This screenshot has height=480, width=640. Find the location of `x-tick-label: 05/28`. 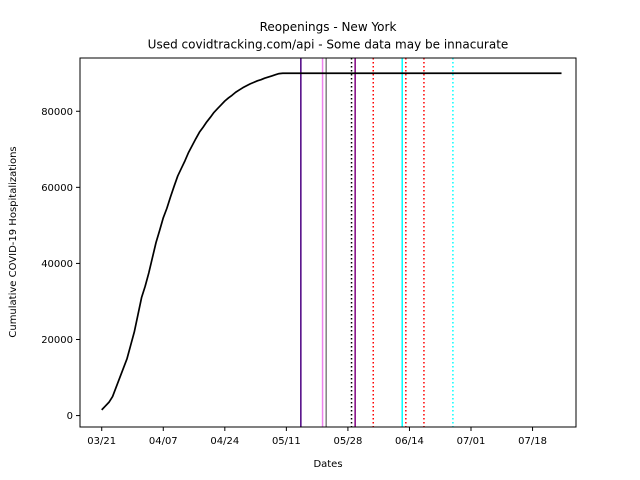

x-tick-label: 05/28 is located at coordinates (347, 441).